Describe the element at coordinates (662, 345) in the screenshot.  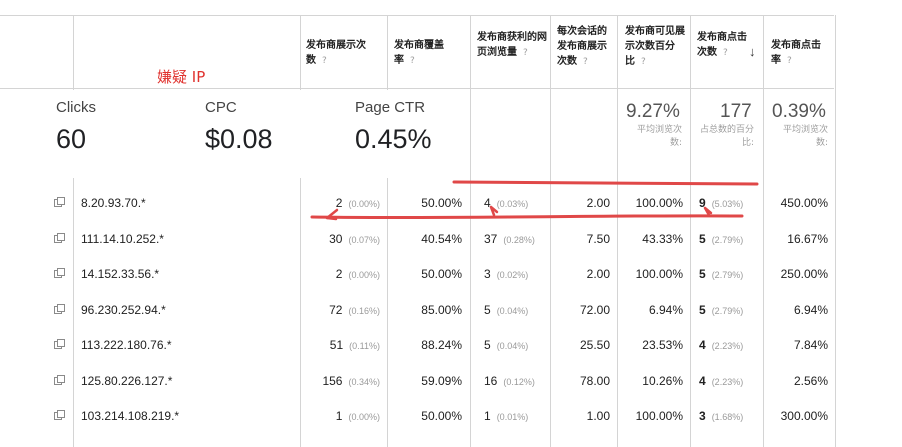
I see `viewable-value: 23.53%` at that location.